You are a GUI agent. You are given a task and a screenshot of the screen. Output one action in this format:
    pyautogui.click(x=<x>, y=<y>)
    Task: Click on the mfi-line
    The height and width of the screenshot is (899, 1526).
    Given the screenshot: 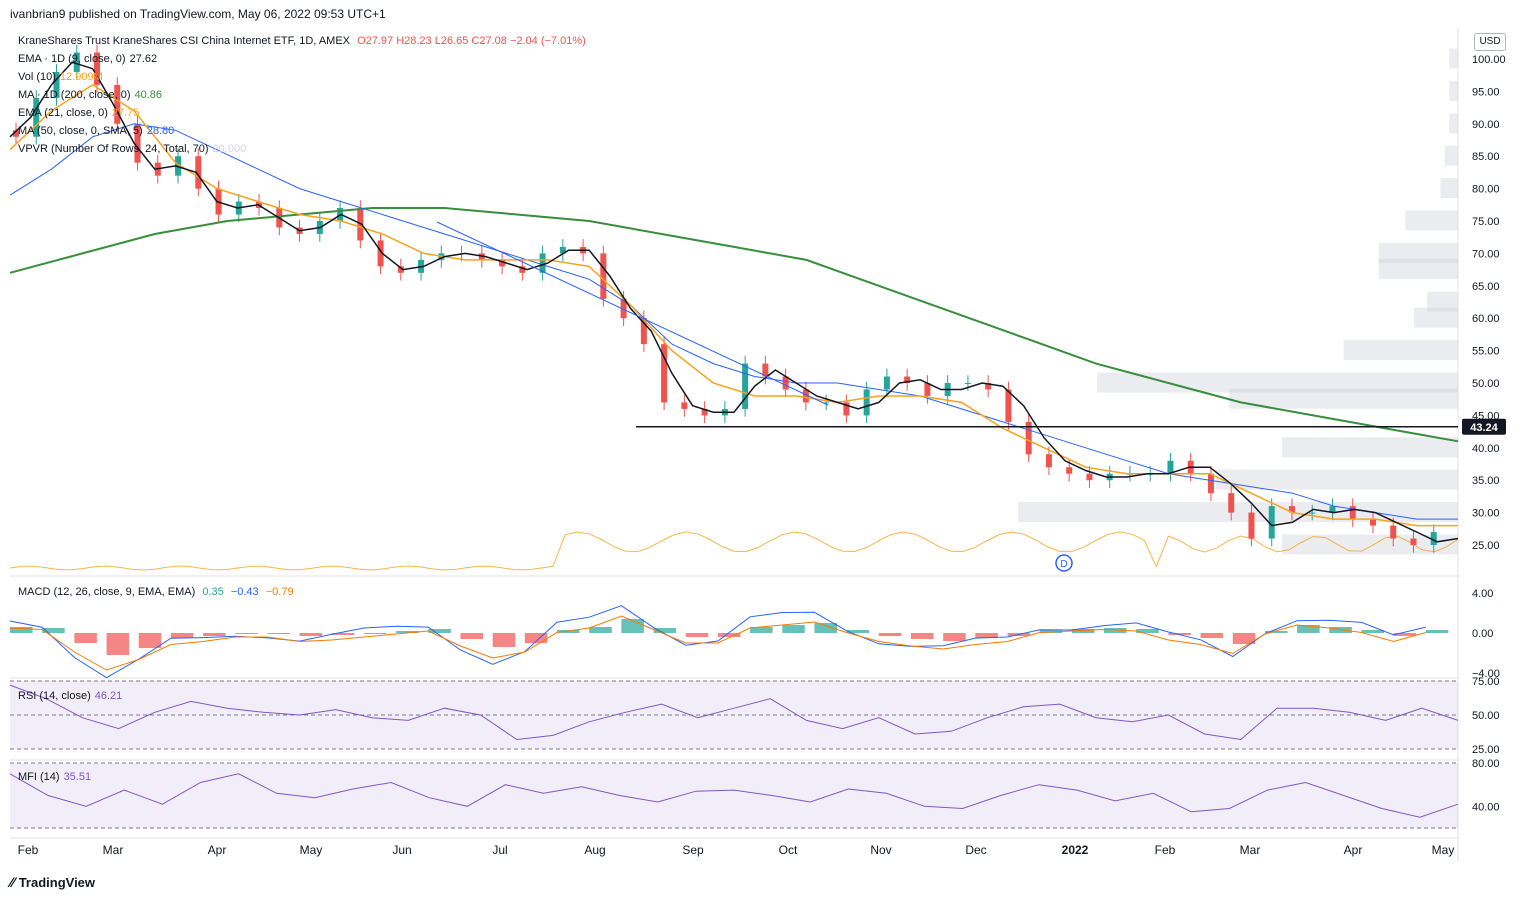 What is the action you would take?
    pyautogui.click(x=734, y=795)
    